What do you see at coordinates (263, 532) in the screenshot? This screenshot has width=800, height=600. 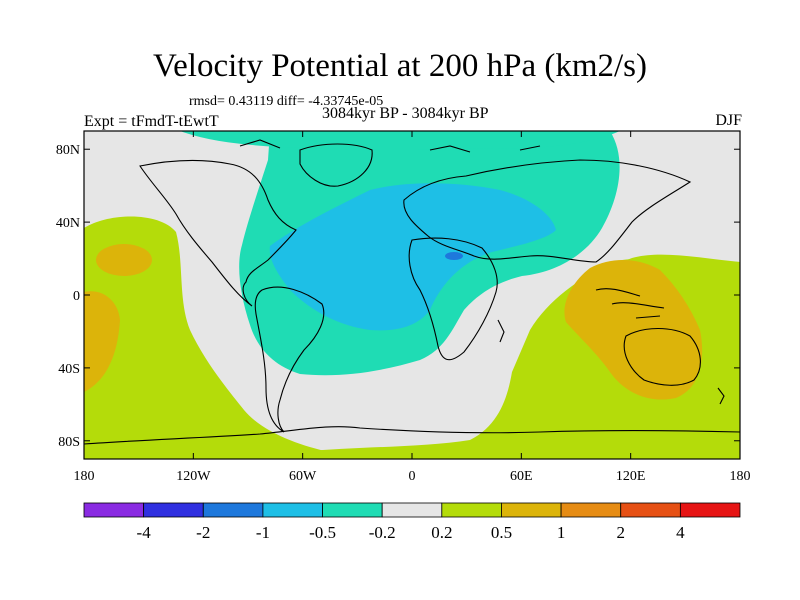 I see `colorbar-label: -1` at bounding box center [263, 532].